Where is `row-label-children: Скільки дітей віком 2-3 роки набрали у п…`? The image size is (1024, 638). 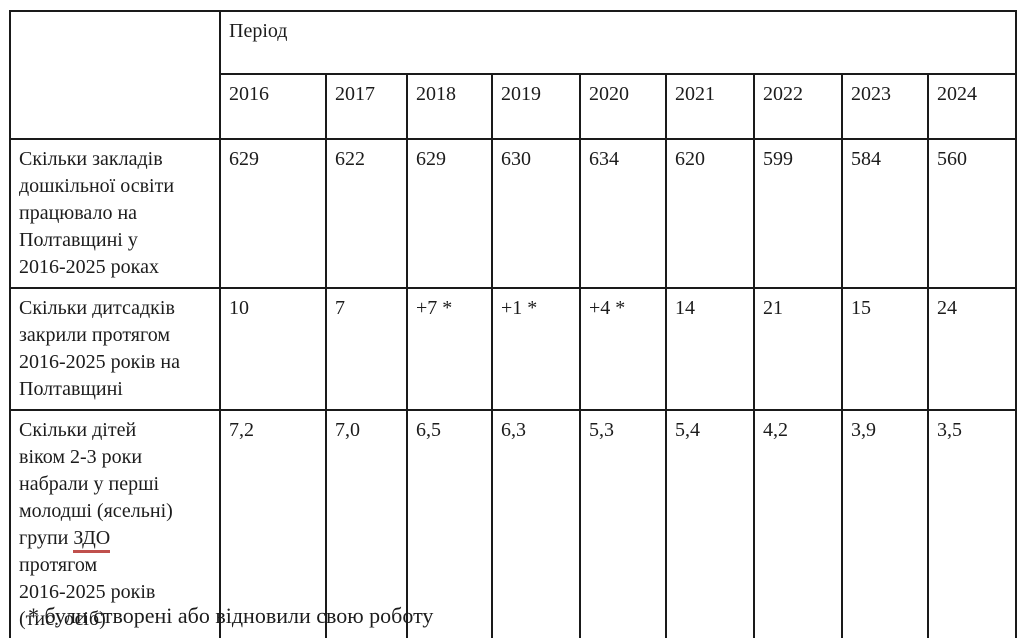 row-label-children: Скільки дітей віком 2-3 роки набрали у п… is located at coordinates (115, 523).